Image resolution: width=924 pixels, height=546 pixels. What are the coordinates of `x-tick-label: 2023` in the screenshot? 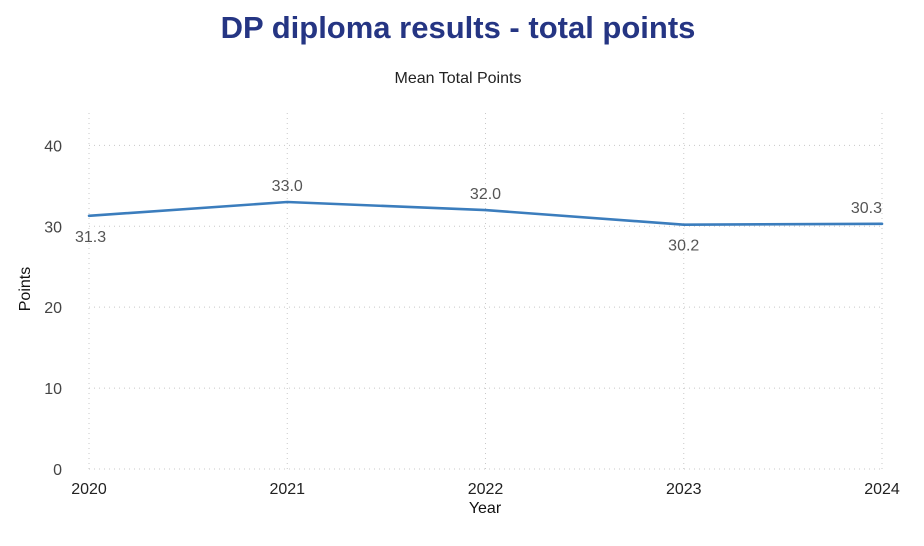 It's located at (684, 489).